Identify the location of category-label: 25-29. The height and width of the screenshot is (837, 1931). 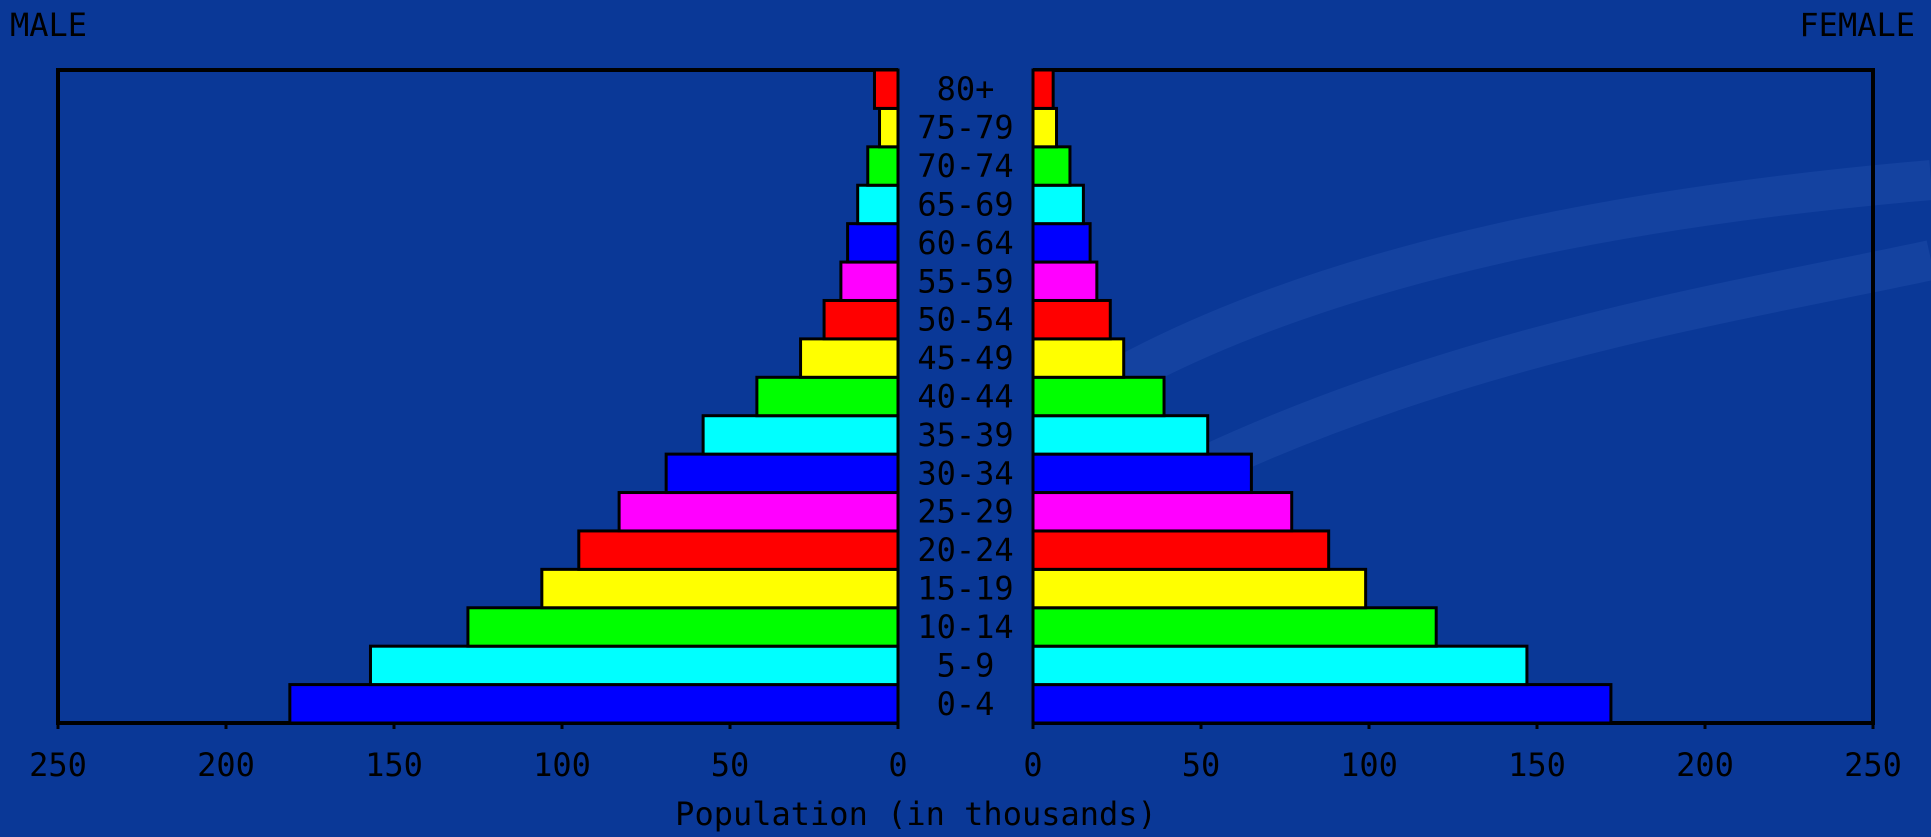
(965, 512).